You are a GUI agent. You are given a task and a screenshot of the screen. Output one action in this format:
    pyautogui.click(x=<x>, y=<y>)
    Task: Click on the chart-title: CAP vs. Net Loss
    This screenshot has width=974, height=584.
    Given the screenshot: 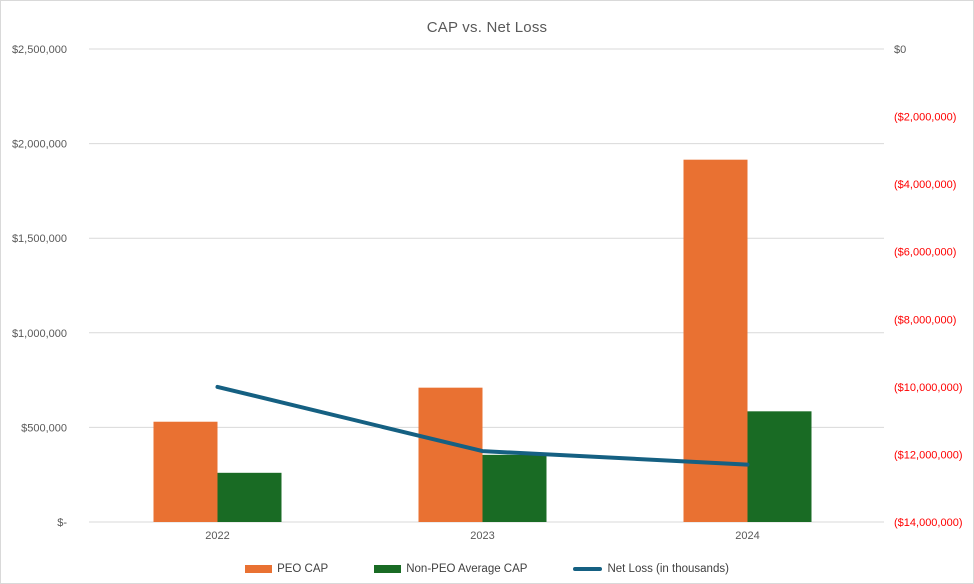 What is the action you would take?
    pyautogui.click(x=487, y=27)
    